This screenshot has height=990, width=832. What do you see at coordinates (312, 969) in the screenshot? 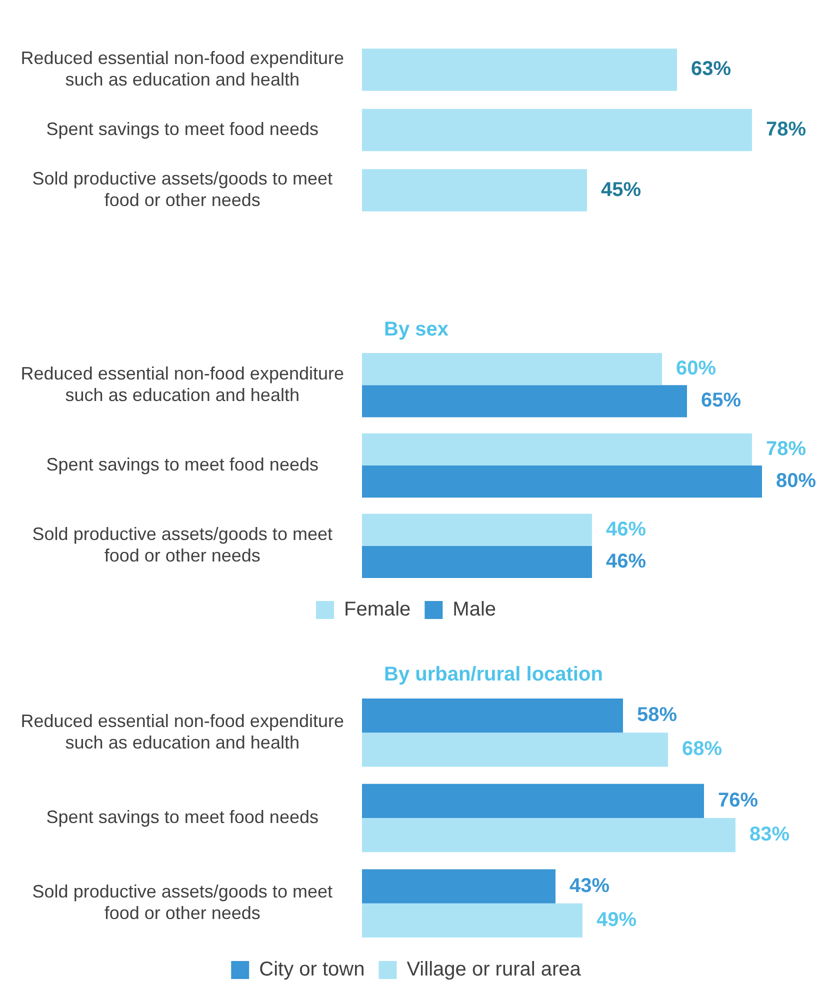
I see `legend-label: City or town` at bounding box center [312, 969].